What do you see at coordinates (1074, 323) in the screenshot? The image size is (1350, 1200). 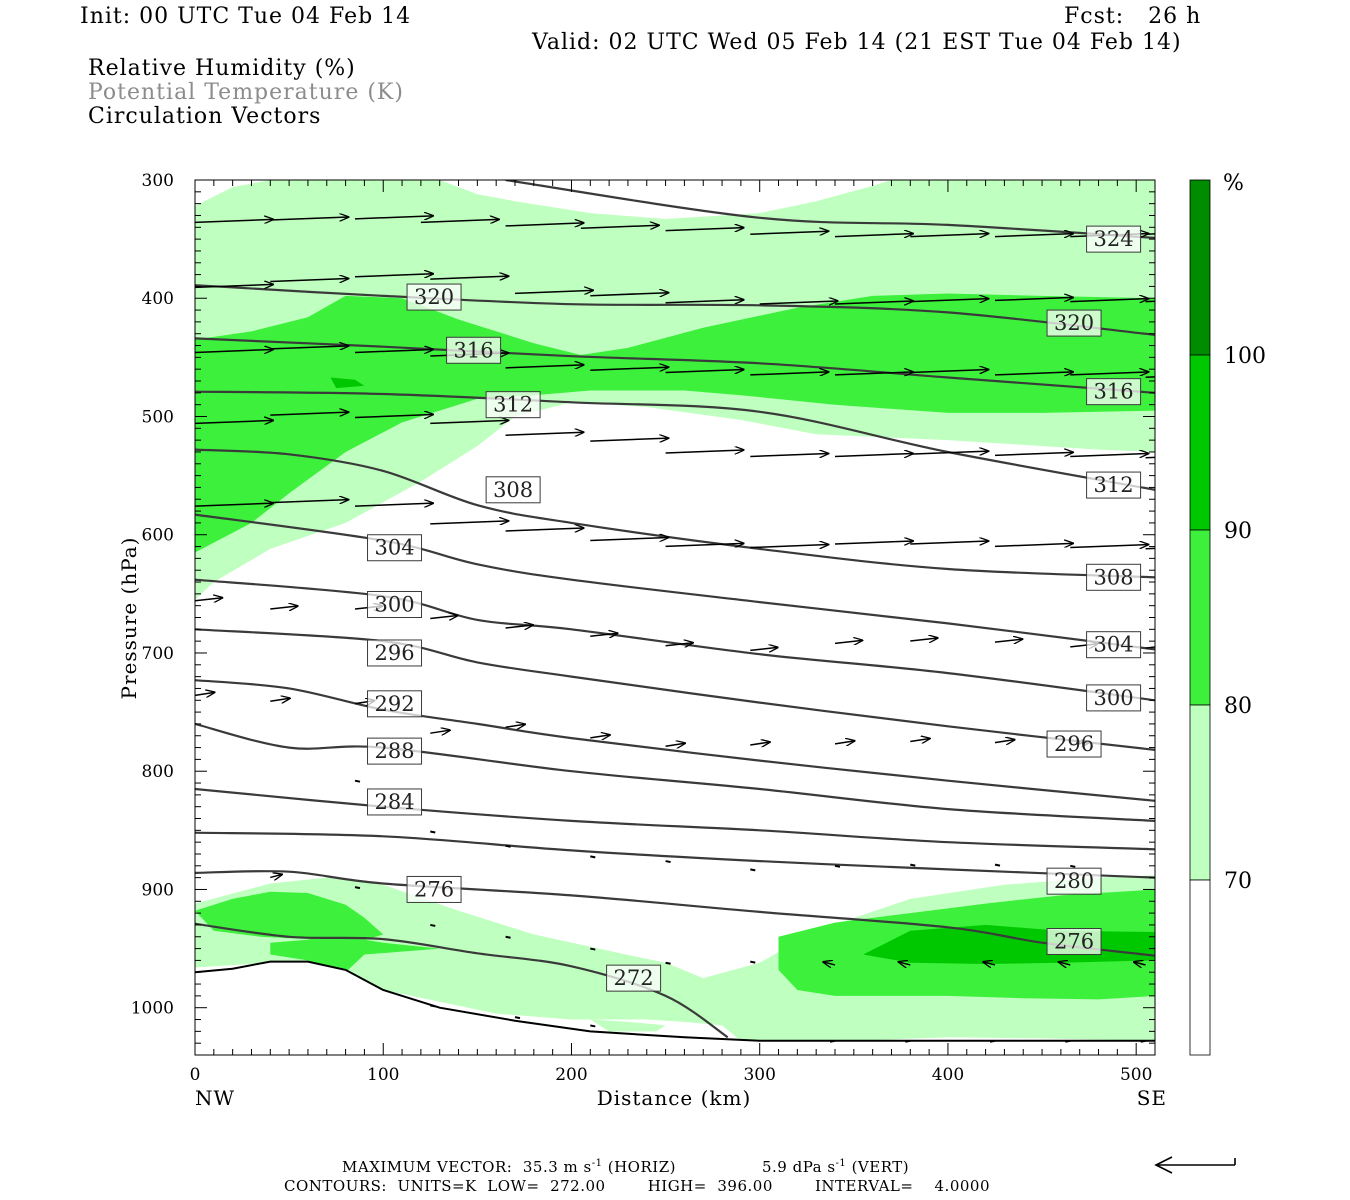 I see `contour-label: 320` at bounding box center [1074, 323].